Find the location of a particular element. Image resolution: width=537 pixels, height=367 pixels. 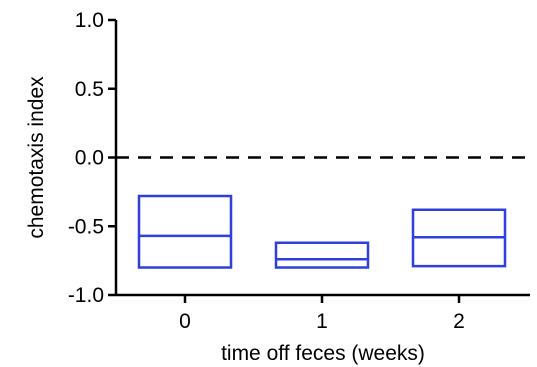

y-tick-label: -0.5 is located at coordinates (86, 226).